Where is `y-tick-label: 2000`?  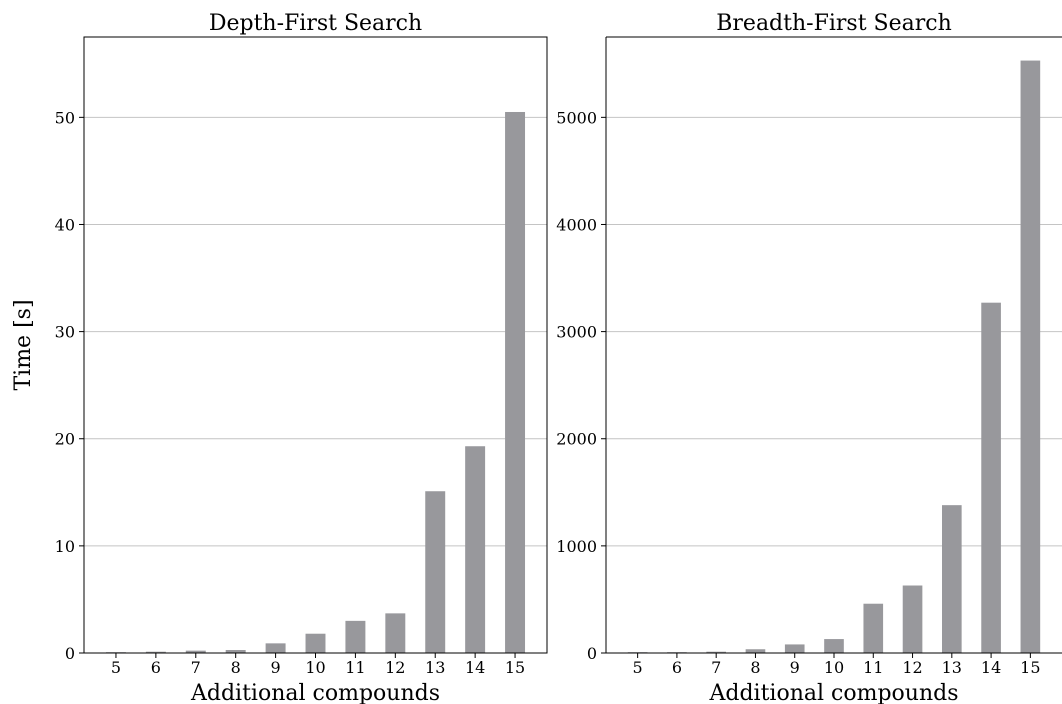 y-tick-label: 2000 is located at coordinates (576, 439).